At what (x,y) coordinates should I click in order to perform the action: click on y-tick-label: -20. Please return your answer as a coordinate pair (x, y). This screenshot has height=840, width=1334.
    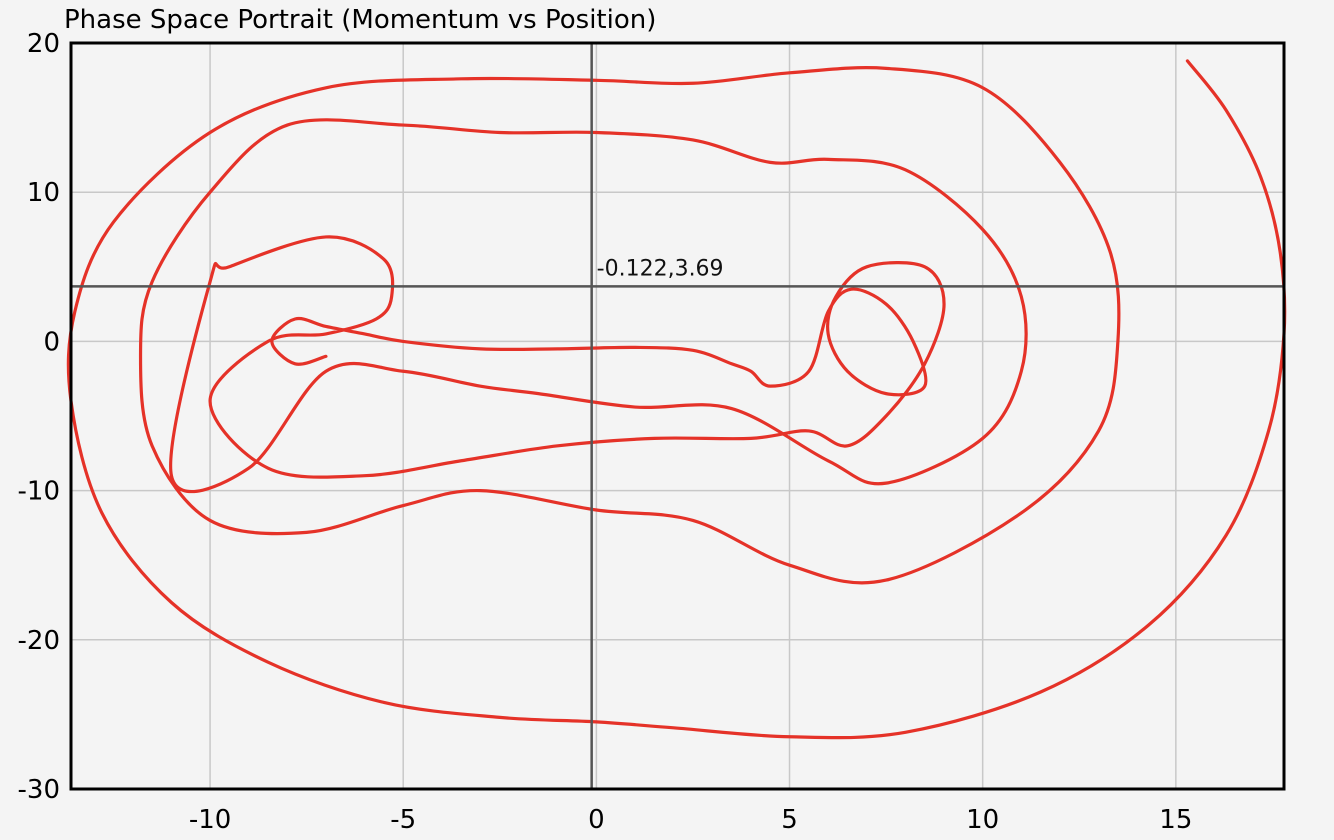
    Looking at the image, I should click on (39, 641).